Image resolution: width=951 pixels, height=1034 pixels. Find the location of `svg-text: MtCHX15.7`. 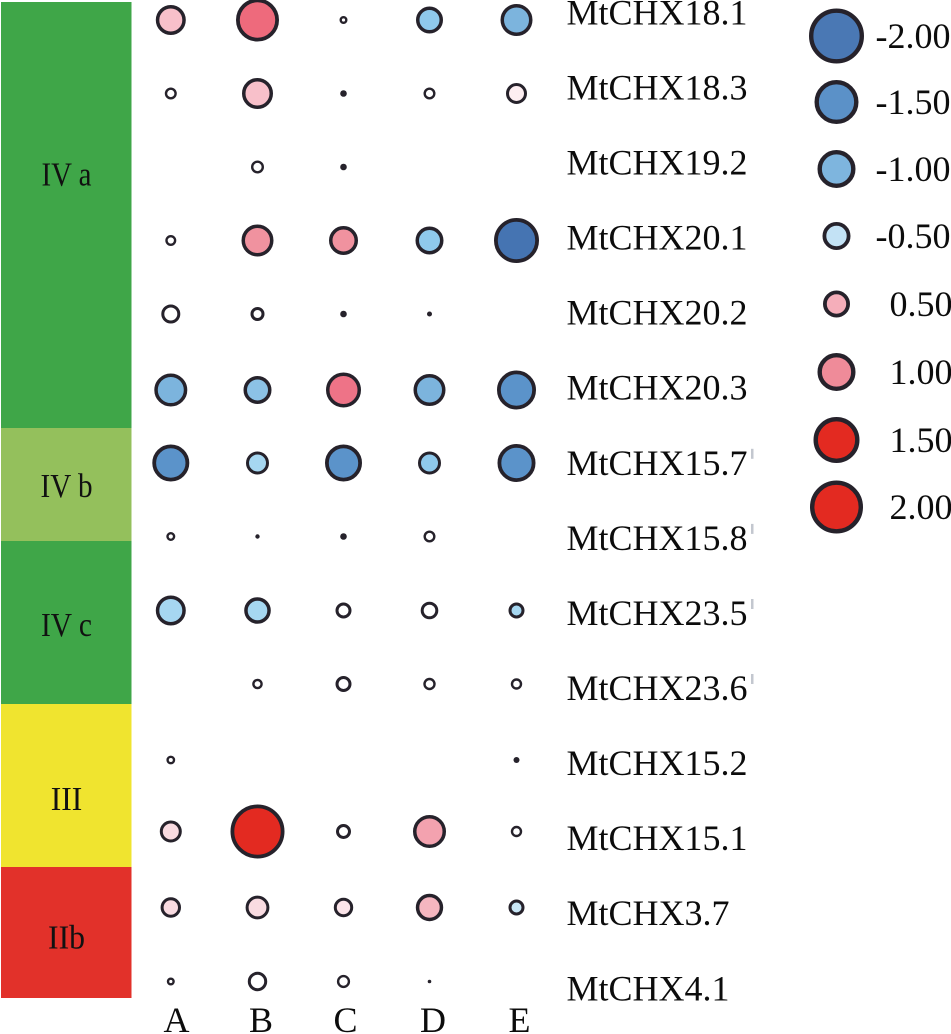

svg-text: MtCHX15.7 is located at coordinates (657, 463).